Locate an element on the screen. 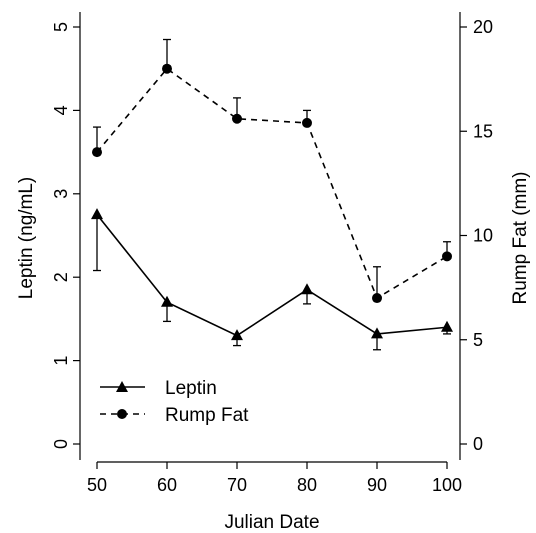 This screenshot has height=533, width=536. right-y-tick-label-5: 5 is located at coordinates (478, 340).